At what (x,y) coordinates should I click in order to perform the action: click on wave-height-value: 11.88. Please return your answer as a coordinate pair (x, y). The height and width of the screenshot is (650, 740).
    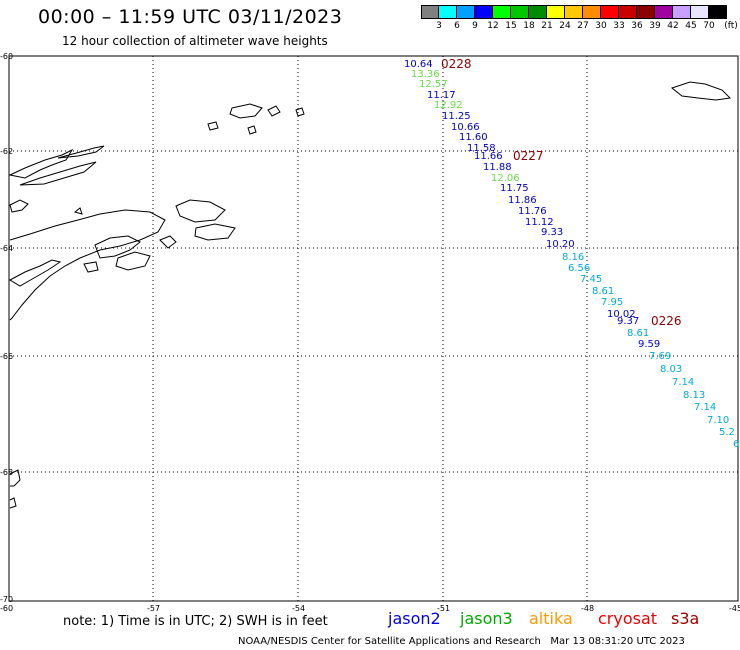
    Looking at the image, I should click on (497, 167).